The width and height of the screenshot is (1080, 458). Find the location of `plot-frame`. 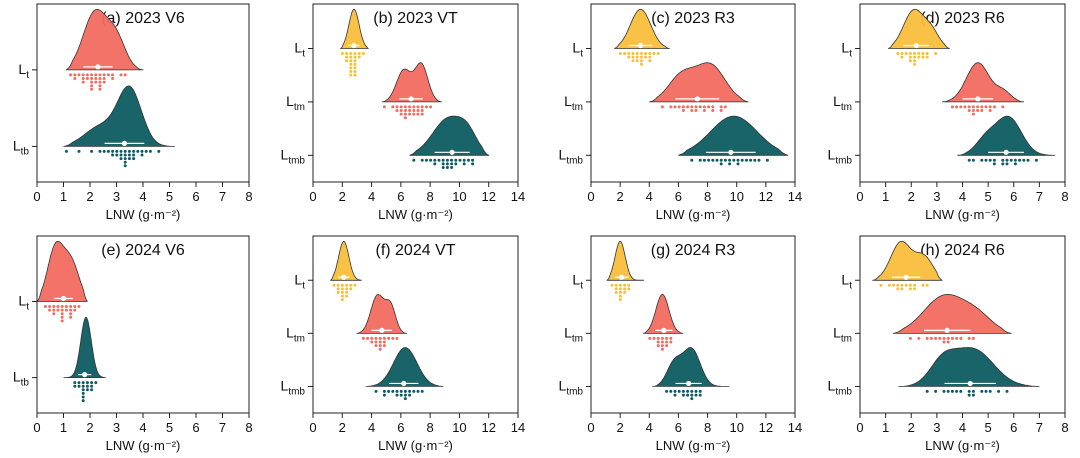

plot-frame is located at coordinates (693, 324).